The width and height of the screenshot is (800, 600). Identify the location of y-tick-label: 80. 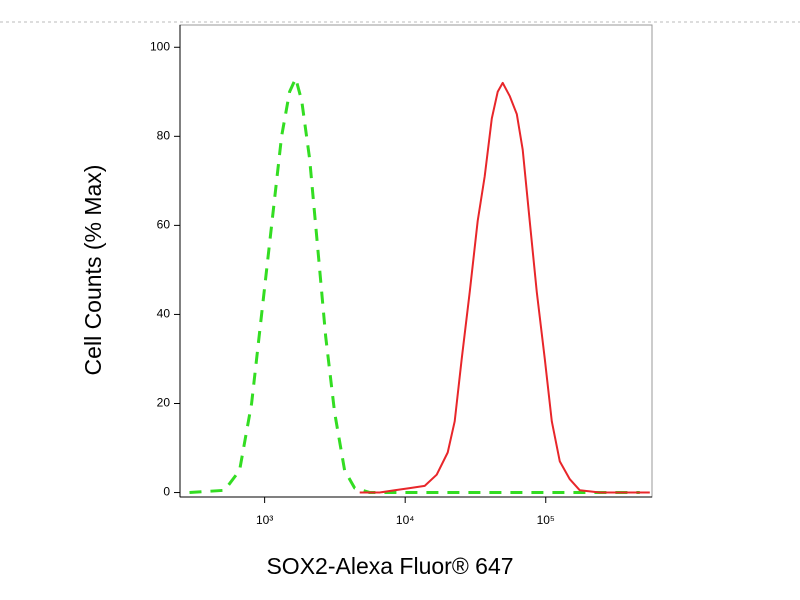
(164, 135).